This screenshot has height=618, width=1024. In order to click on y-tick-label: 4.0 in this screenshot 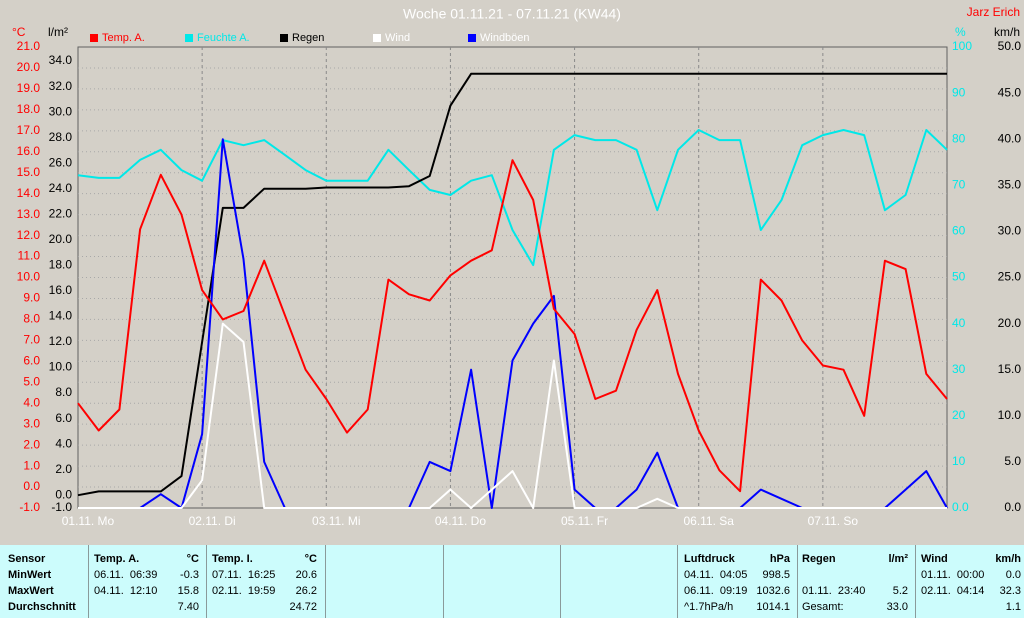, I will do `click(31, 402)`.